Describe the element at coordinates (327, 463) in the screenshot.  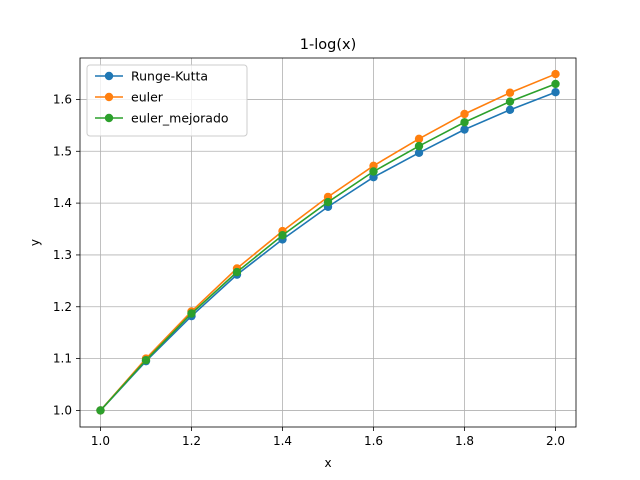
I see `x-axis-label: x` at that location.